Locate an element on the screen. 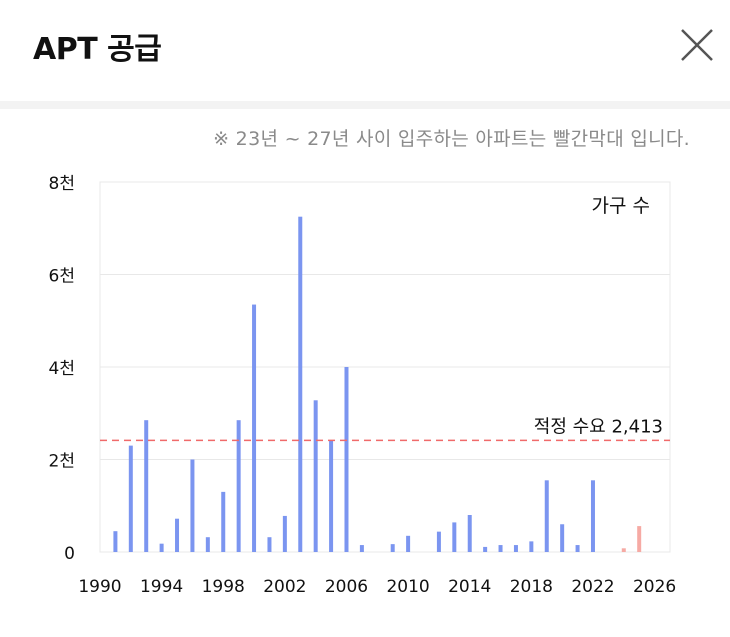 The width and height of the screenshot is (730, 637). chart-note: ※ 23년 ~ 27년 사이 입주하는 아파트는 빨간막대 입니다. is located at coordinates (451, 139).